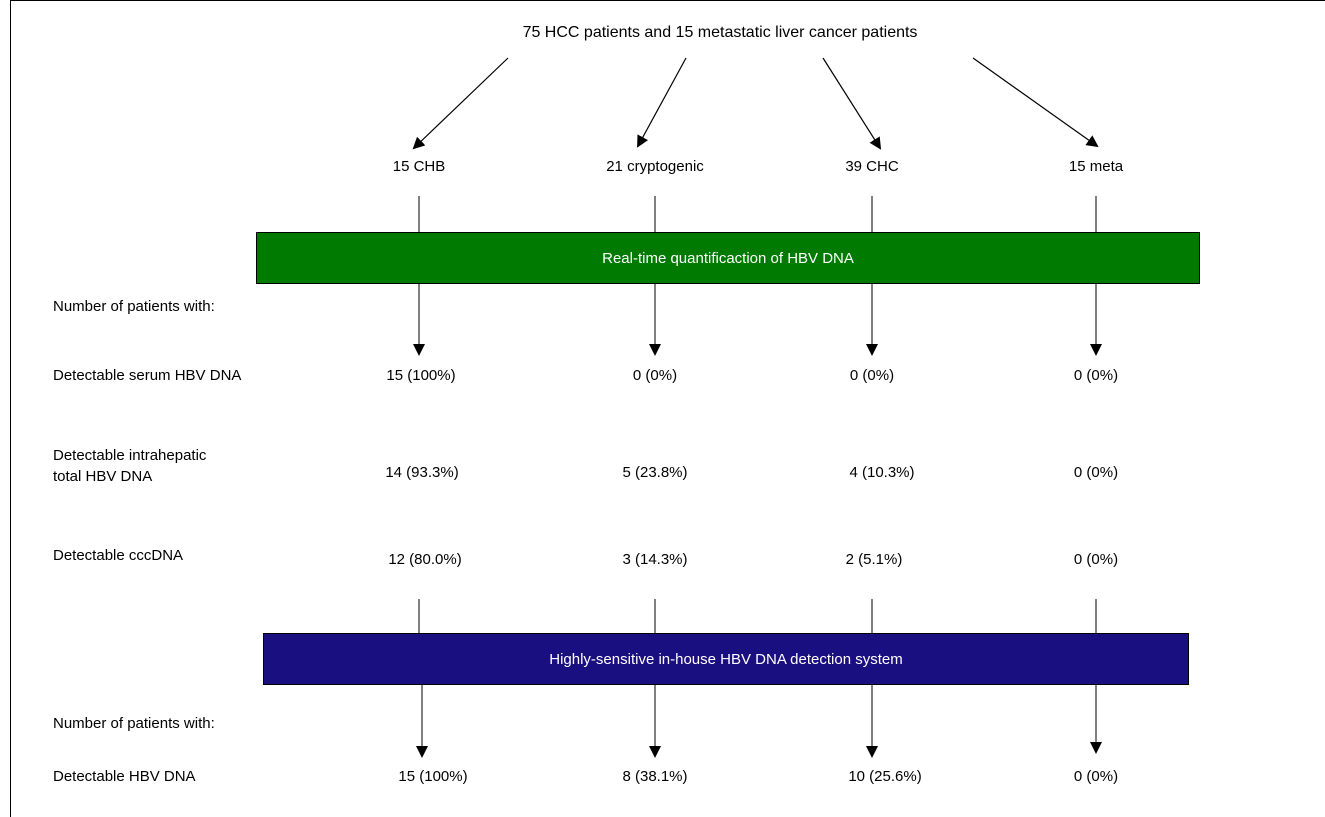 This screenshot has width=1325, height=817. I want to click on value-intrahepatic-meta: 0 (0%), so click(1096, 472).